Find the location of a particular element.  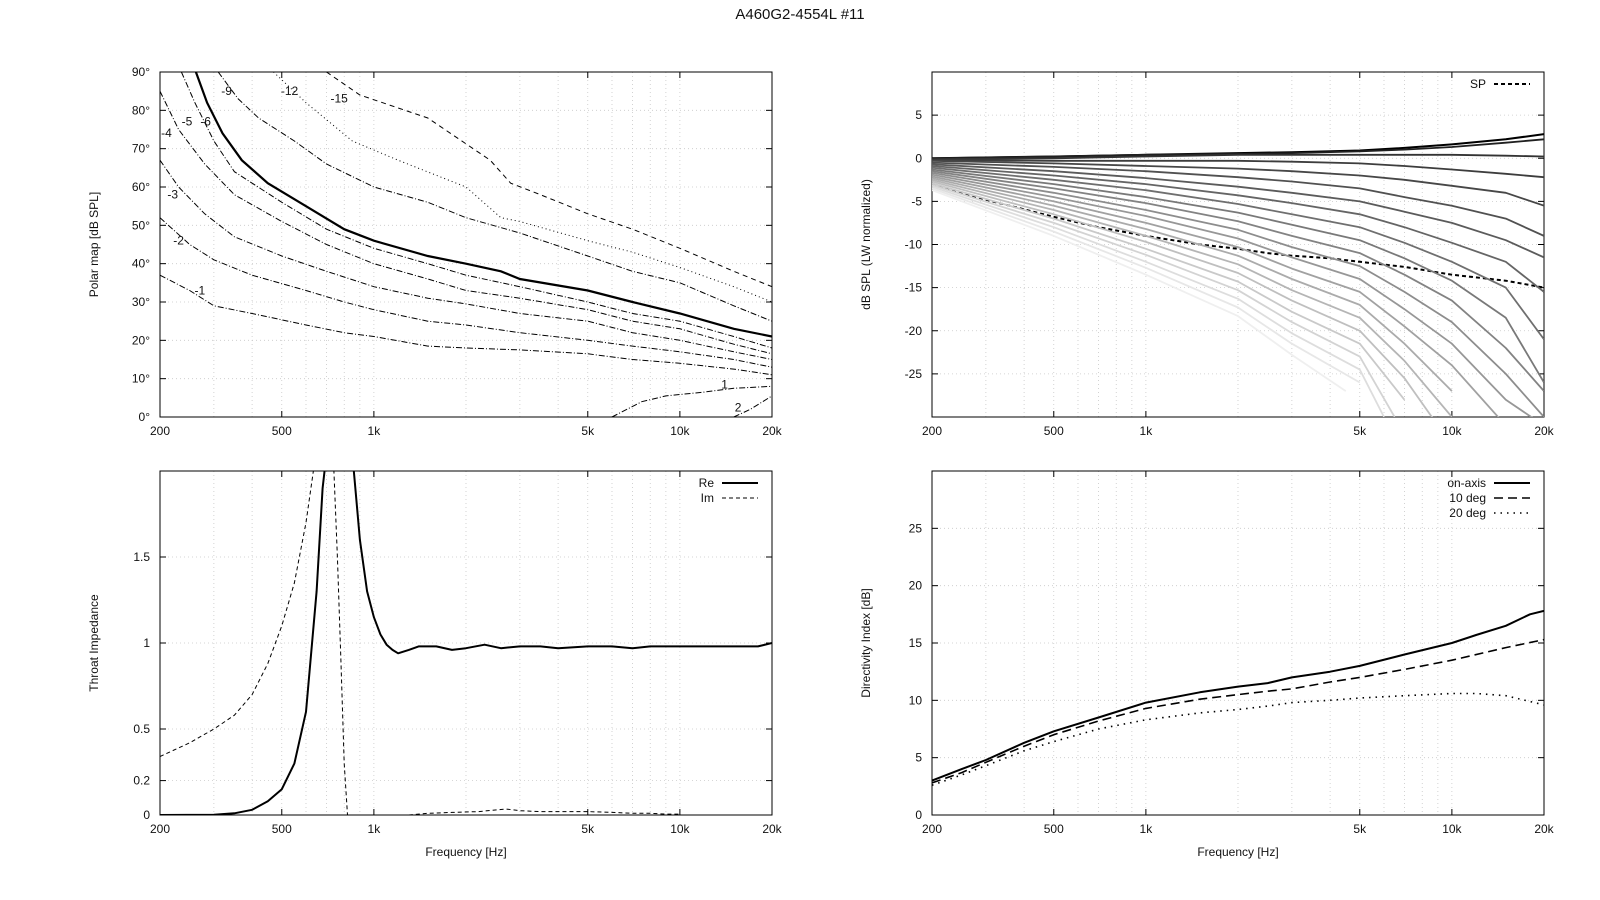

y-tick-label: 40° is located at coordinates (141, 264).